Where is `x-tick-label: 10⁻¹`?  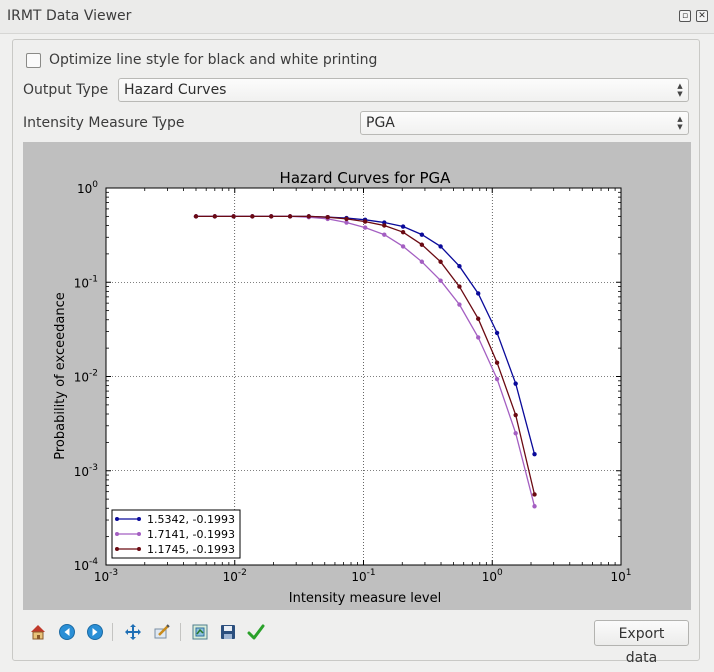
x-tick-label: 10⁻¹ is located at coordinates (363, 576).